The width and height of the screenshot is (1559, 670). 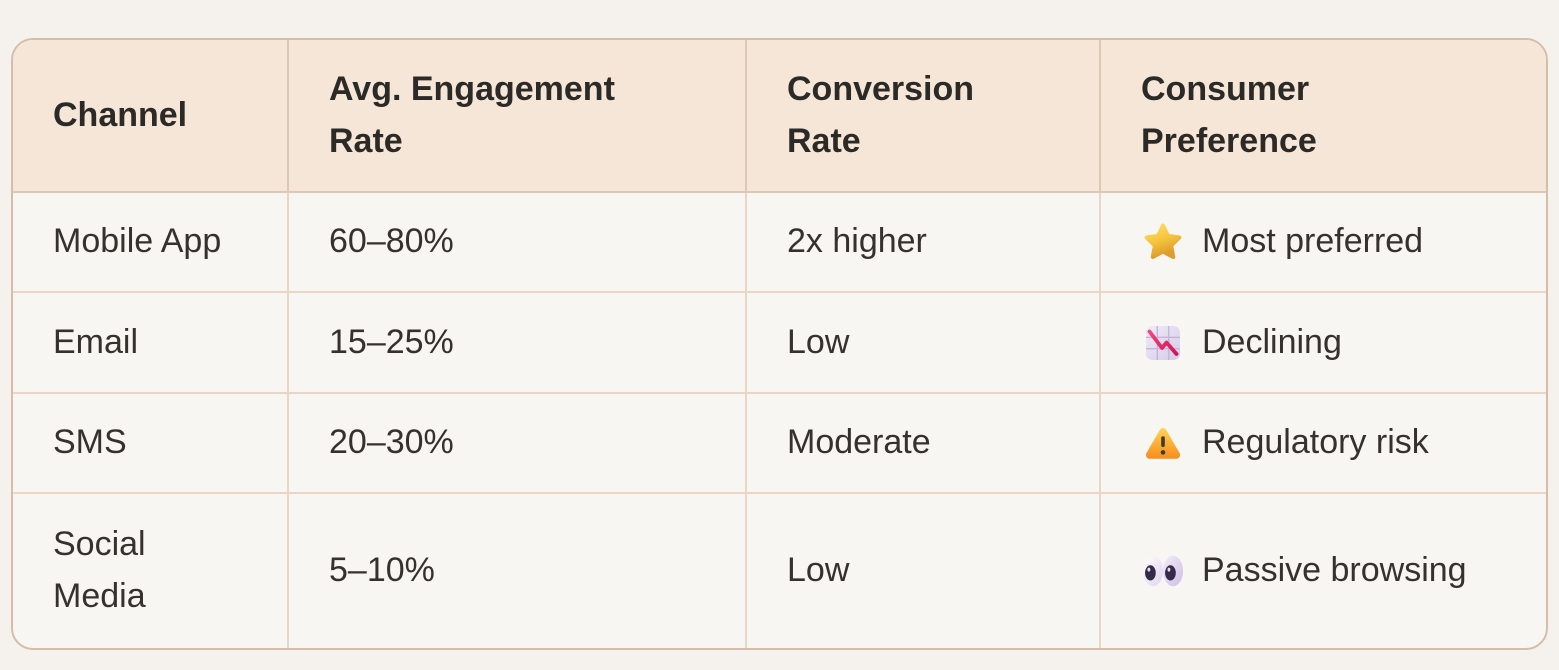 I want to click on cell-channel-email: Email, so click(x=151, y=343).